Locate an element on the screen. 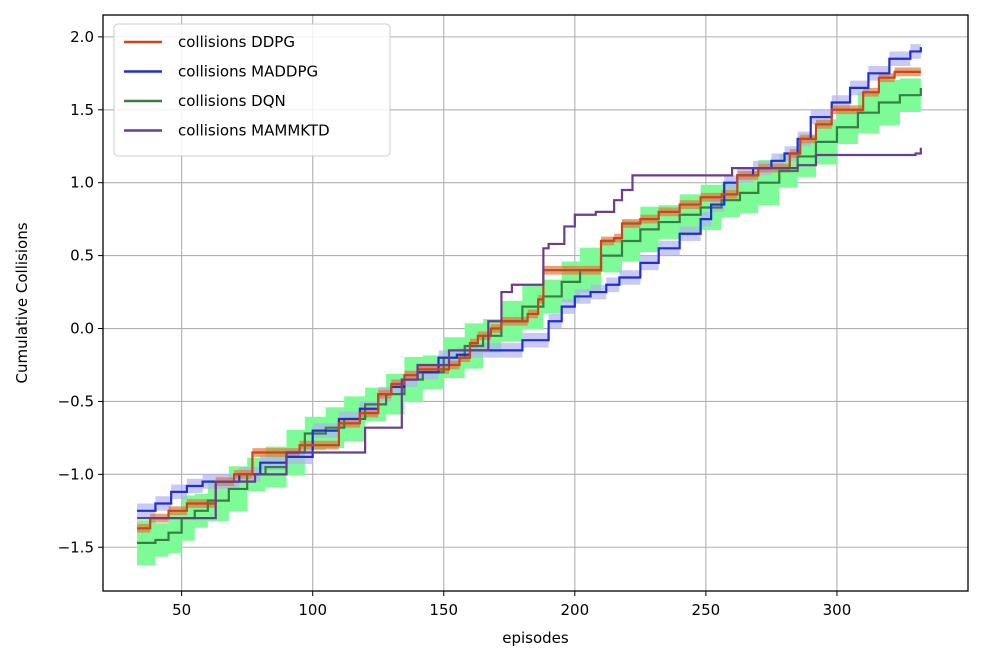 The width and height of the screenshot is (982, 664). x-tick-label: 300 is located at coordinates (837, 610).